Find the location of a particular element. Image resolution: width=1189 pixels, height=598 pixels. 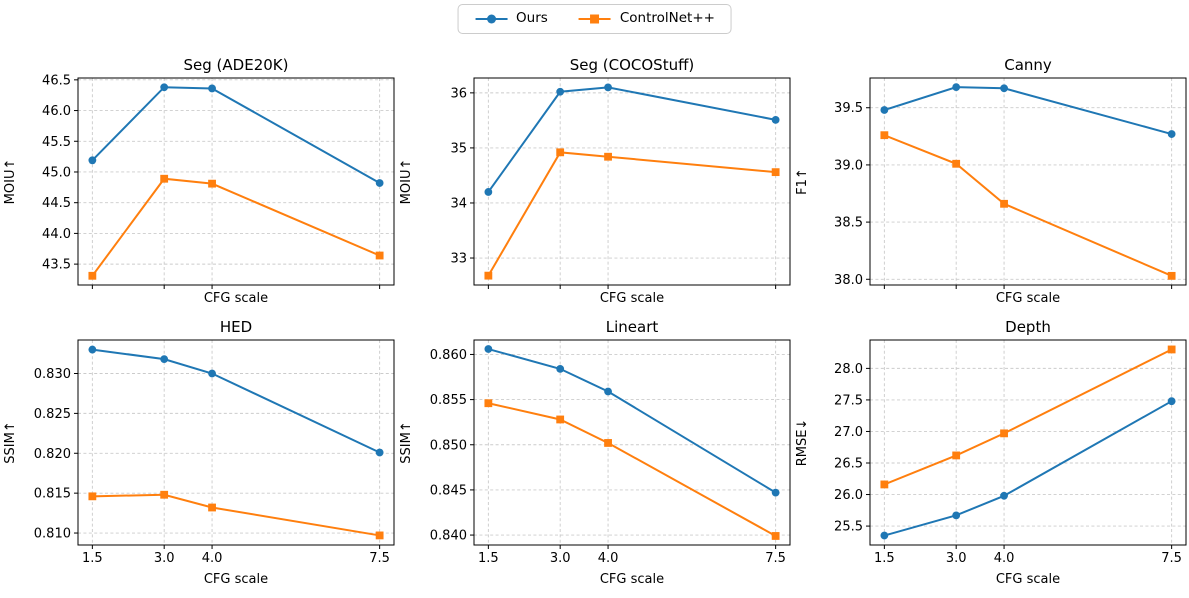

svg-text: 25.5 is located at coordinates (848, 527).